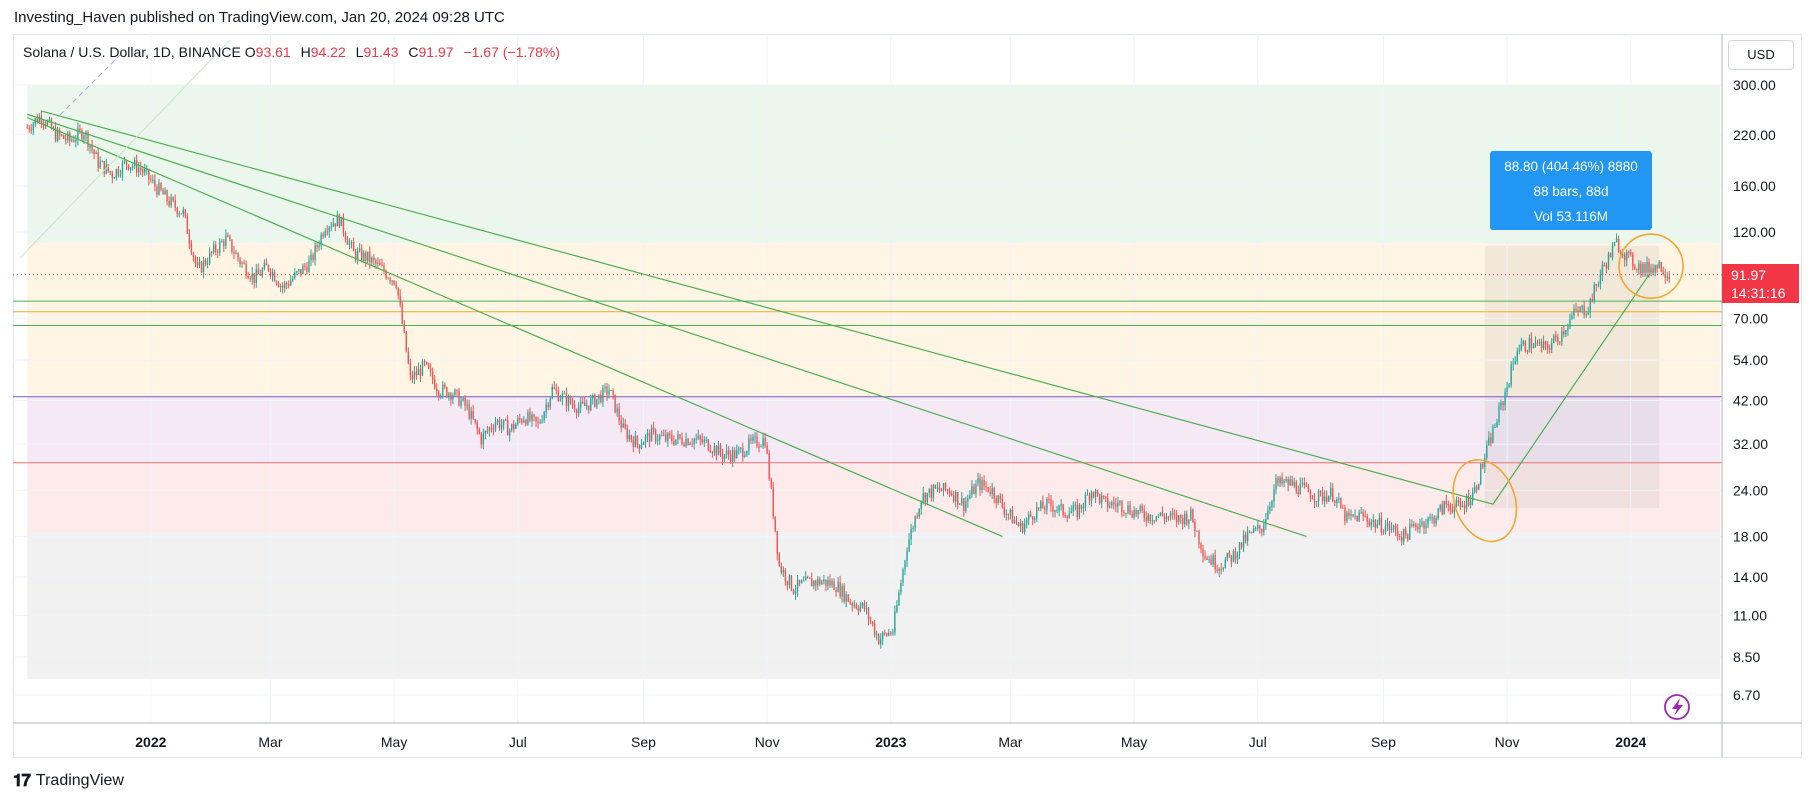  What do you see at coordinates (1761, 55) in the screenshot?
I see `currency-button: USD` at bounding box center [1761, 55].